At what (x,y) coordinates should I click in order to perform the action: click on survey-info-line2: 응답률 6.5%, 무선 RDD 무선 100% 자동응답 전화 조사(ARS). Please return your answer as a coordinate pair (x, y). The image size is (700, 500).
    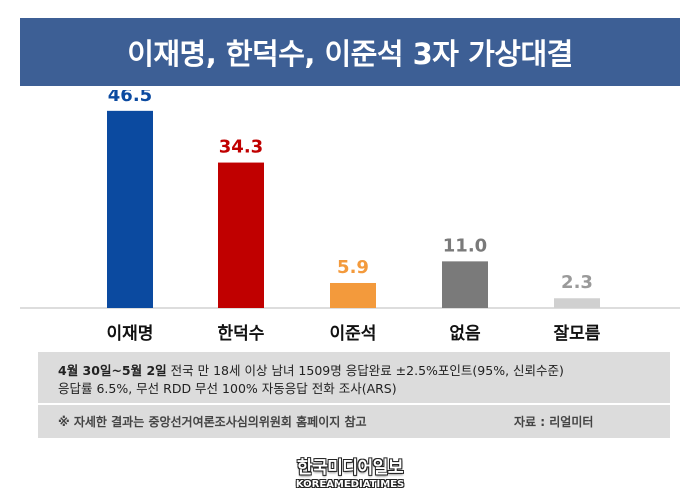
    Looking at the image, I should click on (227, 388).